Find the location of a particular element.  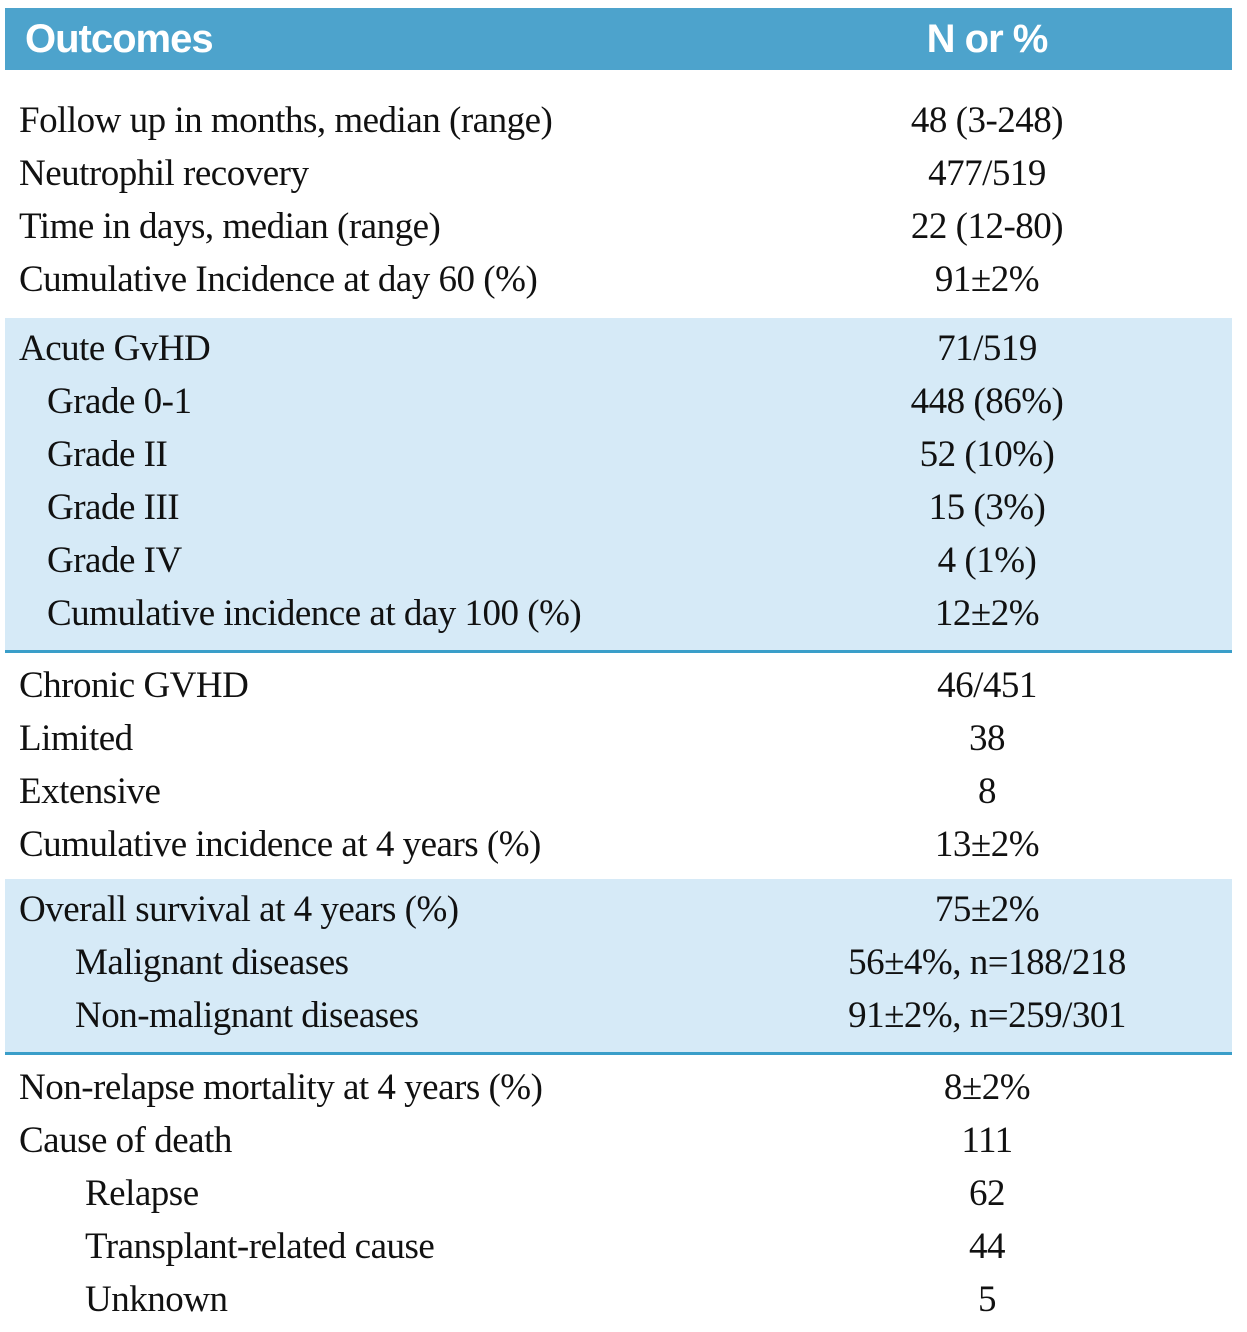

table-row: Limited 38 is located at coordinates (618, 738).